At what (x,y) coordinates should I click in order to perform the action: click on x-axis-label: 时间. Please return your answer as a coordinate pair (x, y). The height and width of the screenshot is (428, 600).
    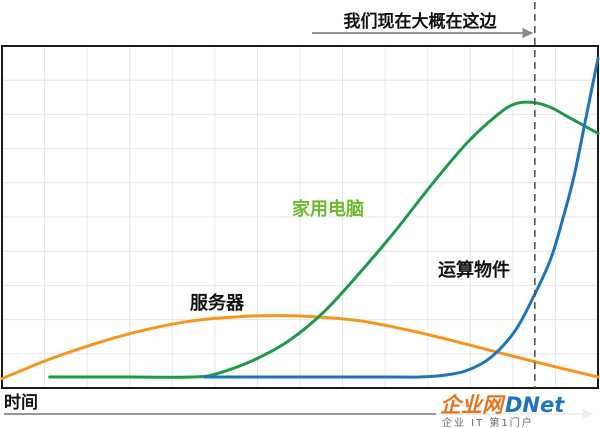
    Looking at the image, I should click on (21, 402).